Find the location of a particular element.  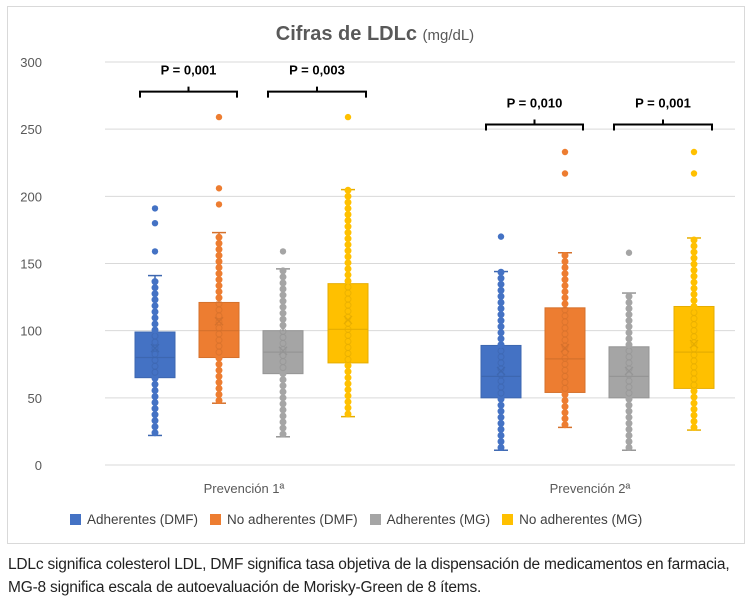

significance-bracket is located at coordinates (663, 125).